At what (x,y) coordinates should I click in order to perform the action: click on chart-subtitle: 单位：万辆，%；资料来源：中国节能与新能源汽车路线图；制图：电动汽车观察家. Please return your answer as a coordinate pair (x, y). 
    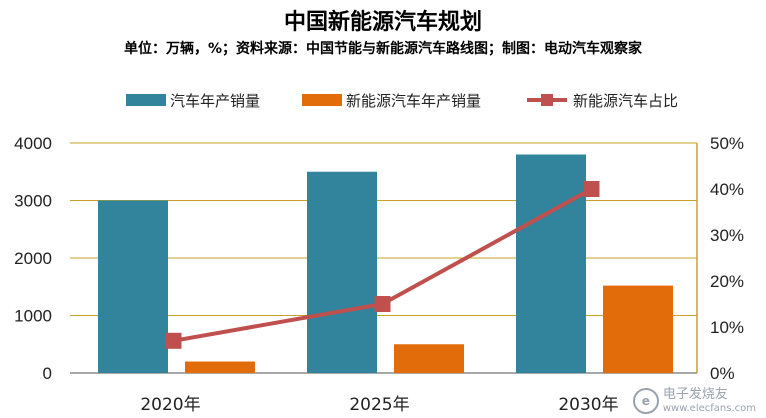
    Looking at the image, I should click on (383, 49).